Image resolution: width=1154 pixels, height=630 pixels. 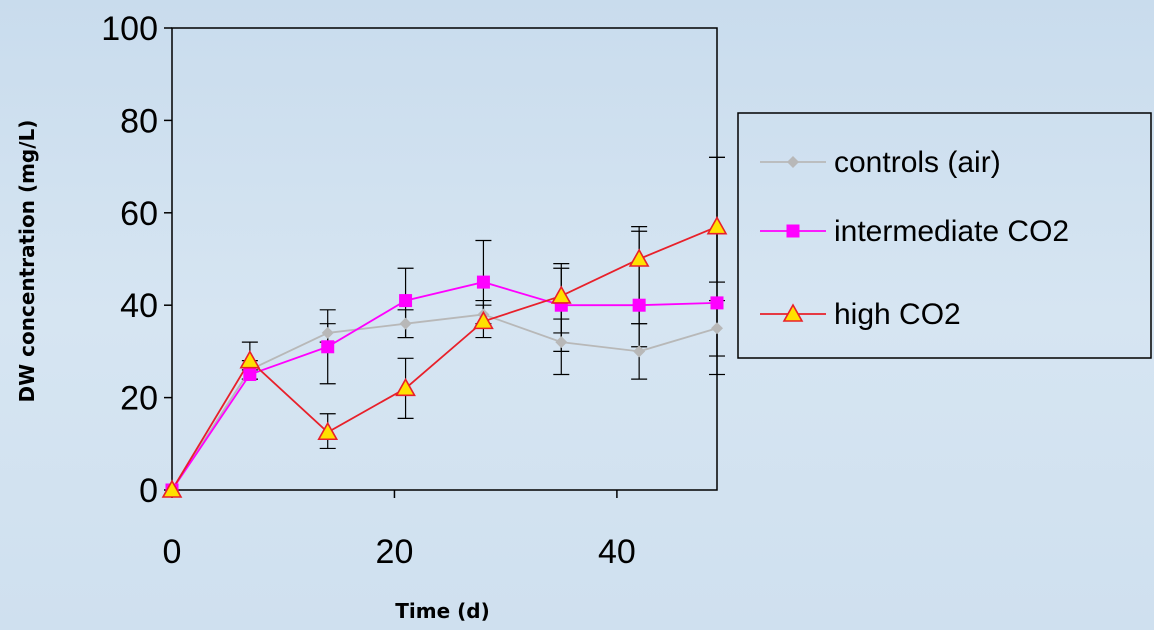 I want to click on x-axis-title: Time (d), so click(x=442, y=611).